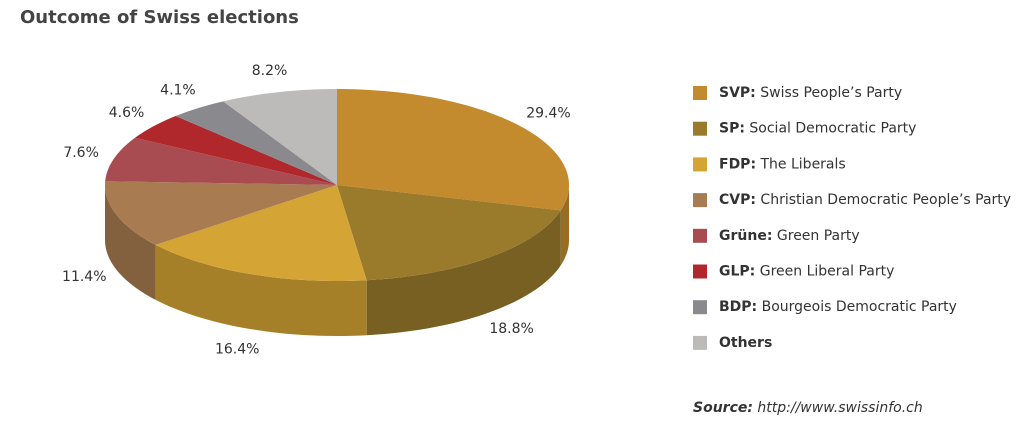 The height and width of the screenshot is (425, 1016). Describe the element at coordinates (738, 307) in the screenshot. I see `legend-abbr: BDP:` at that location.